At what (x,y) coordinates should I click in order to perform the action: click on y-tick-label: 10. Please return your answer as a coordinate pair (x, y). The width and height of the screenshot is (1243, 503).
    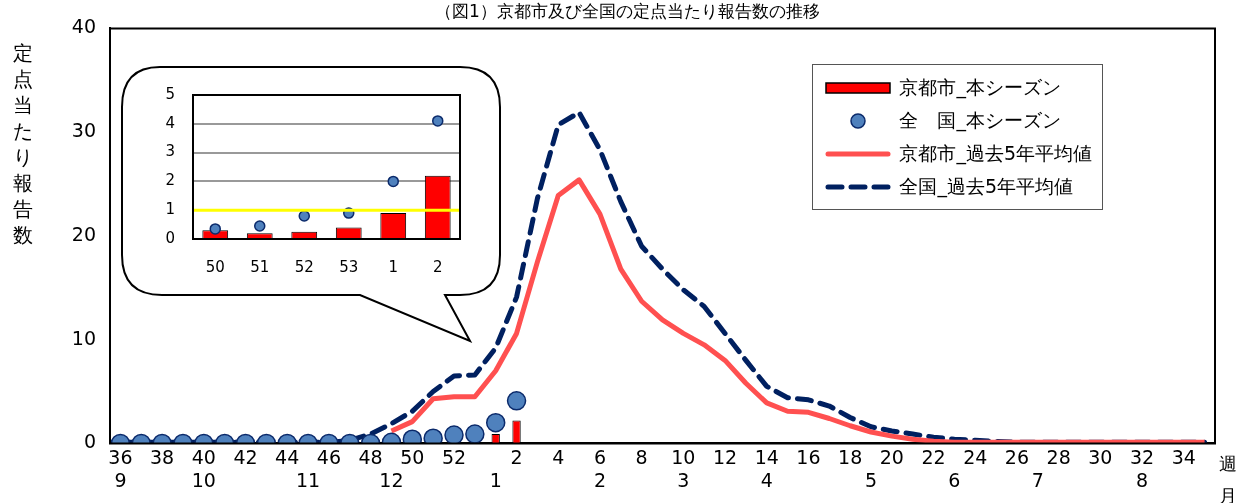
    Looking at the image, I should click on (83, 337).